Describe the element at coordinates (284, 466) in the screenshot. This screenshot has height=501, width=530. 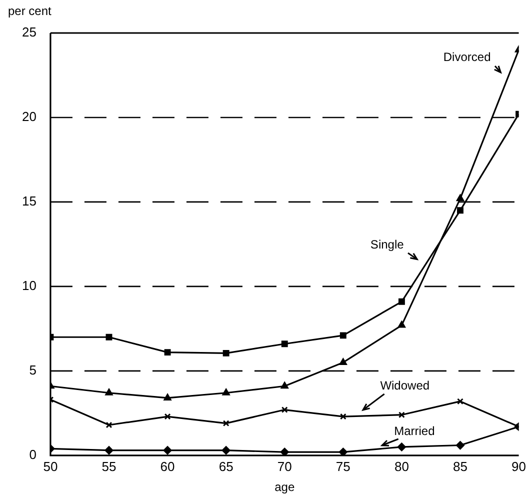
I see `x-tick-label: 70` at that location.